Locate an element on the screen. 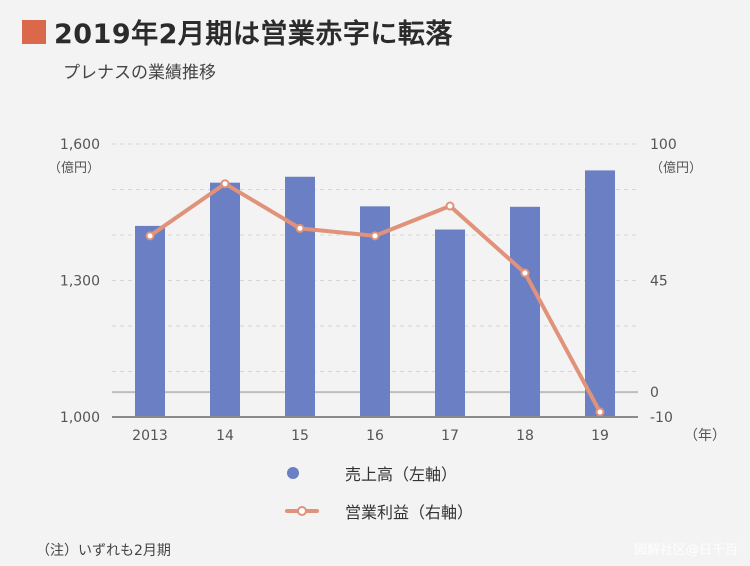 This screenshot has height=566, width=750. footnote: （注）いずれも2月期 is located at coordinates (103, 551).